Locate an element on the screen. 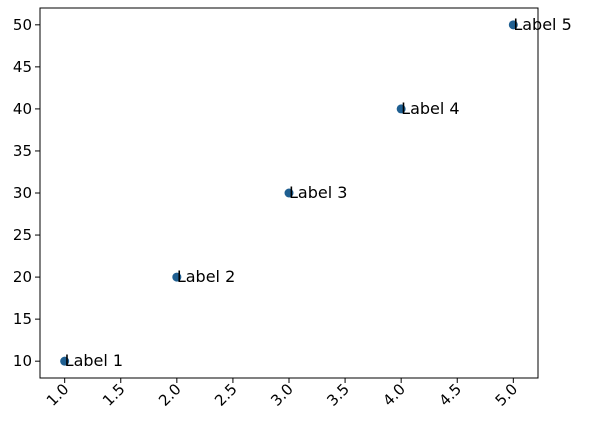 This screenshot has width=596, height=430. x-tick-label: 2.5 is located at coordinates (226, 395).